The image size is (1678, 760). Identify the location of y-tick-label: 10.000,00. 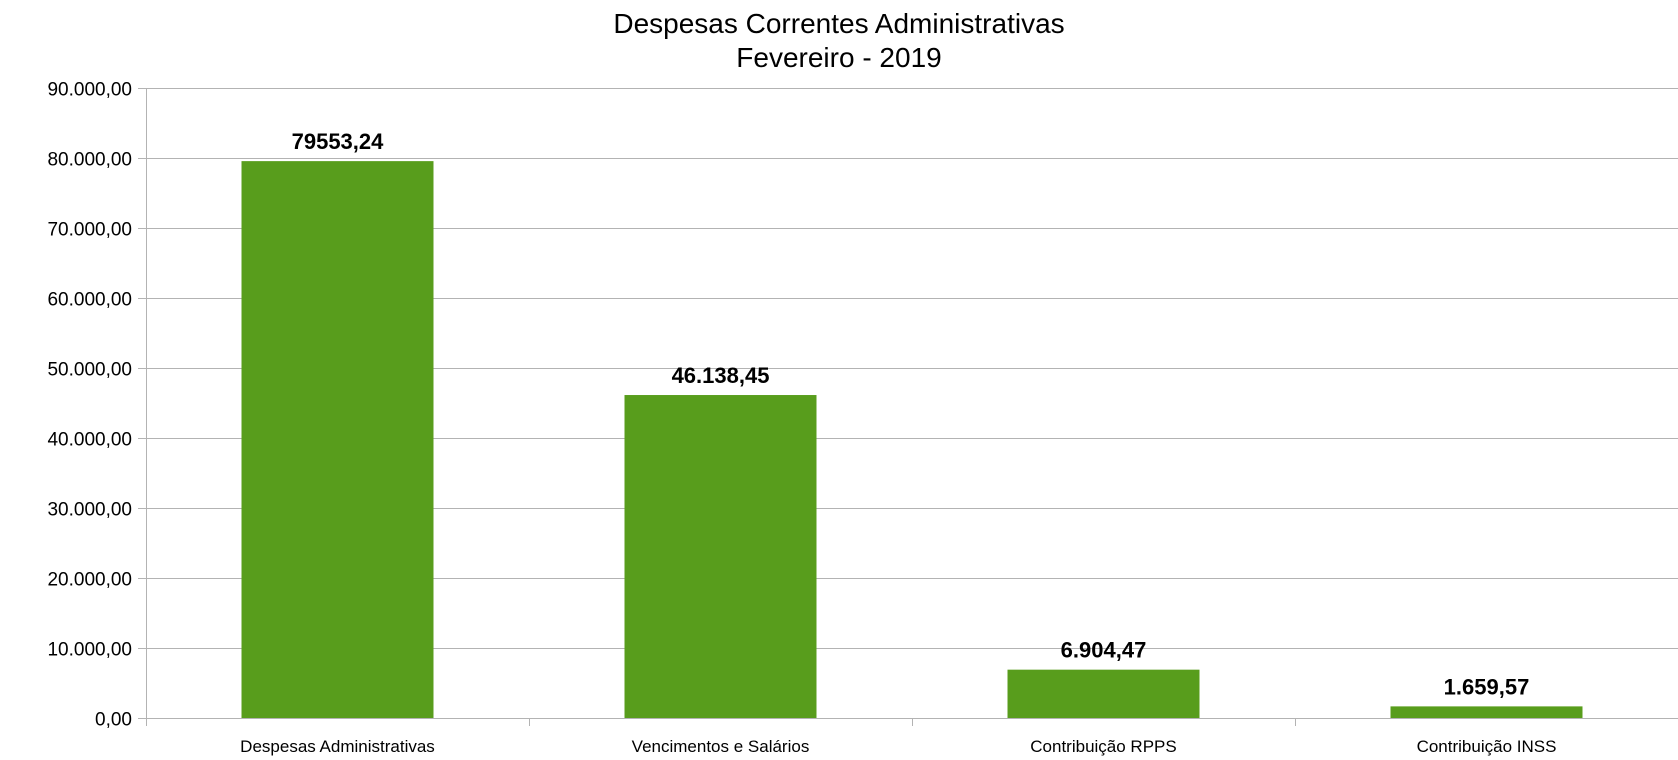
(89, 650).